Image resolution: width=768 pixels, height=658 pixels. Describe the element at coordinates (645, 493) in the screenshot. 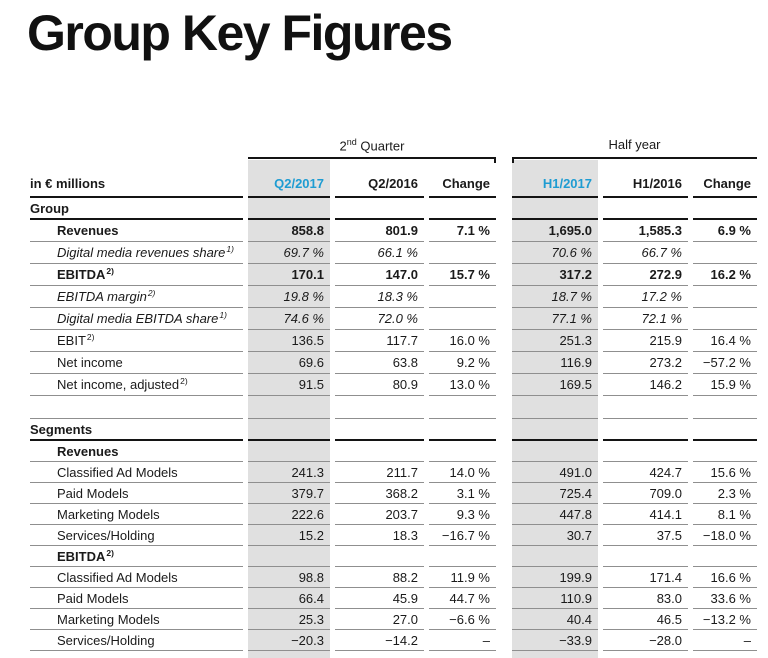

I see `cell-value: 709.0` at that location.